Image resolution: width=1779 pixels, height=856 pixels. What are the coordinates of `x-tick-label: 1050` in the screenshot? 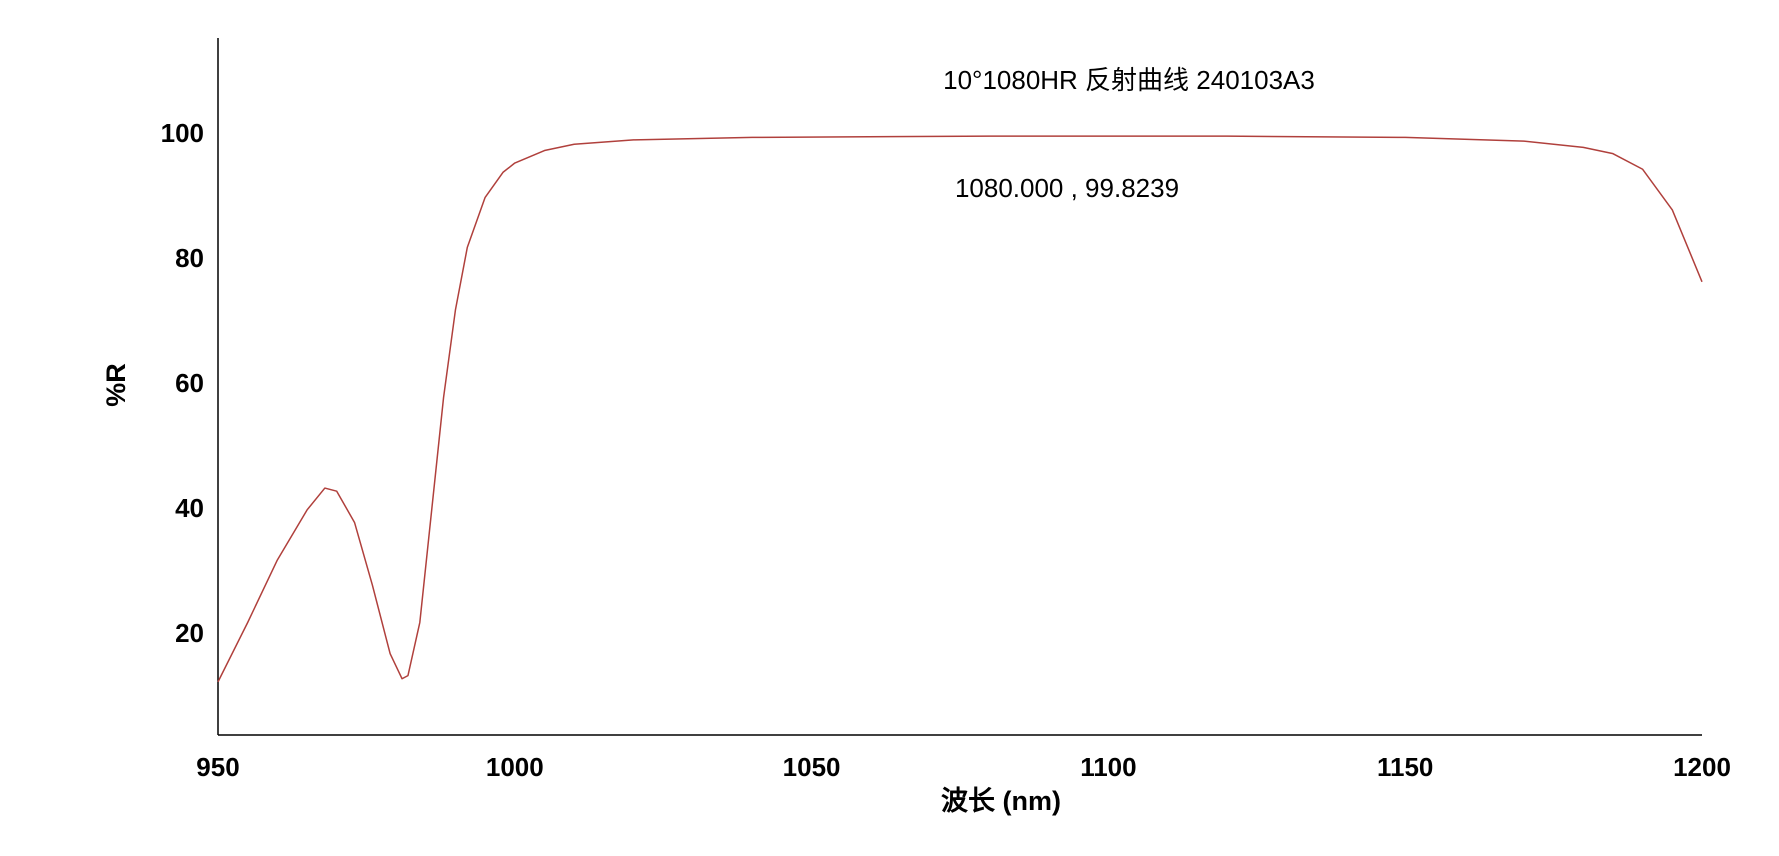 It's located at (812, 767).